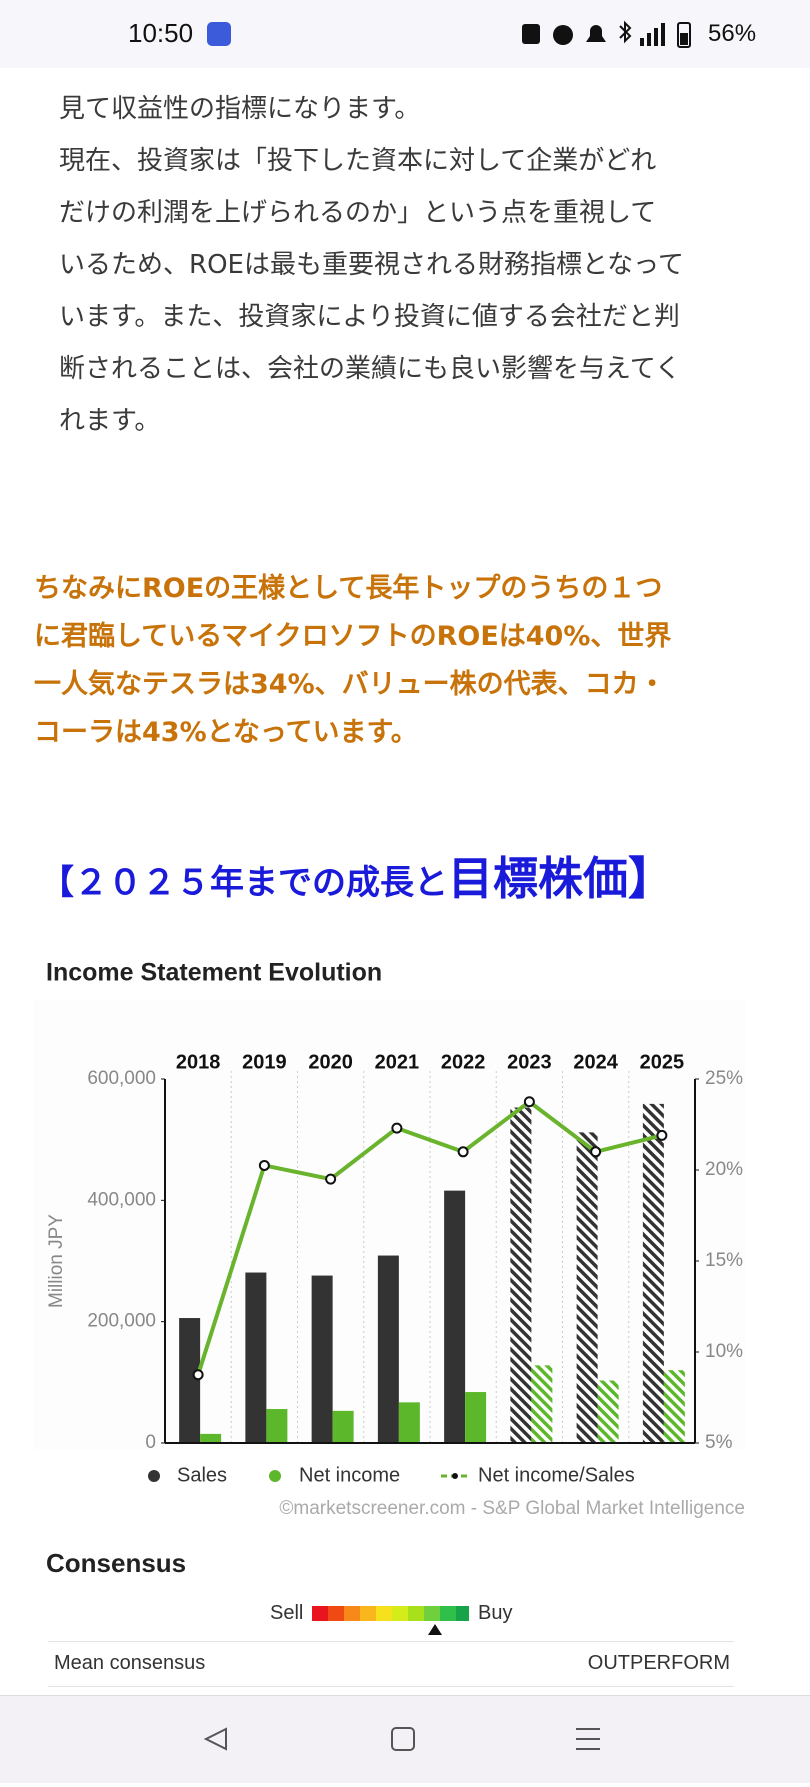 This screenshot has width=810, height=1787. Describe the element at coordinates (348, 588) in the screenshot. I see `highlight-line: ちなみにROEの王様として長年トップのうちの１つ` at that location.